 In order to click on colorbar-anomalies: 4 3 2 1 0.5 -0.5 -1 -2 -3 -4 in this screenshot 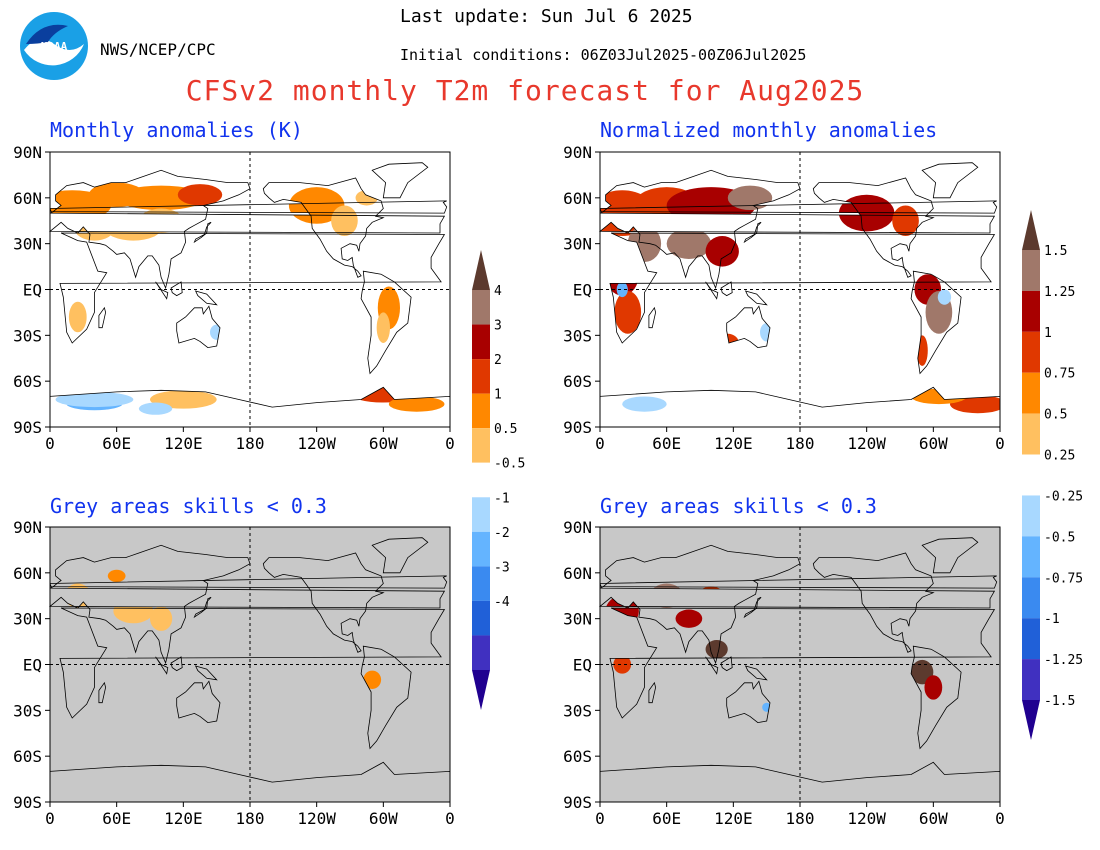, I will do `click(498, 480)`.